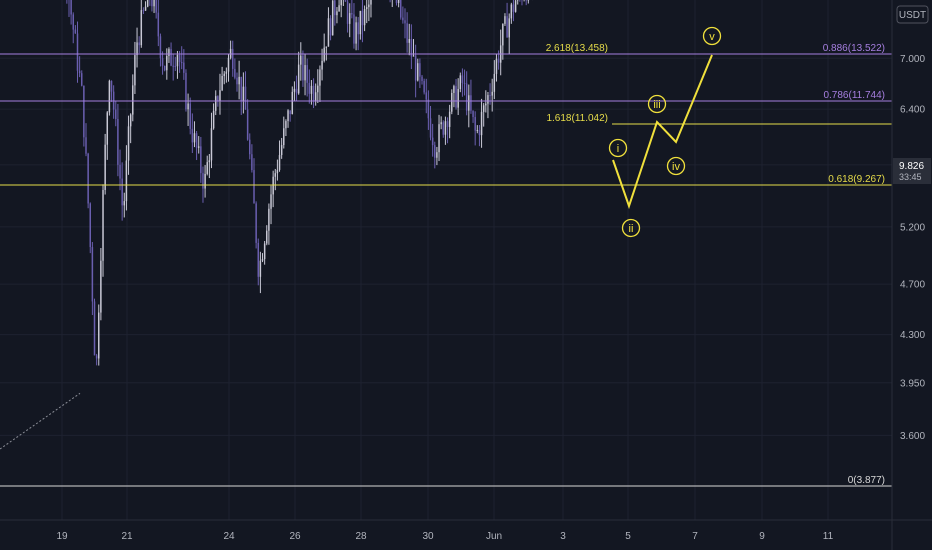 The image size is (932, 550). What do you see at coordinates (854, 95) in the screenshot?
I see `fib-level-label: 0.786(11.744)` at bounding box center [854, 95].